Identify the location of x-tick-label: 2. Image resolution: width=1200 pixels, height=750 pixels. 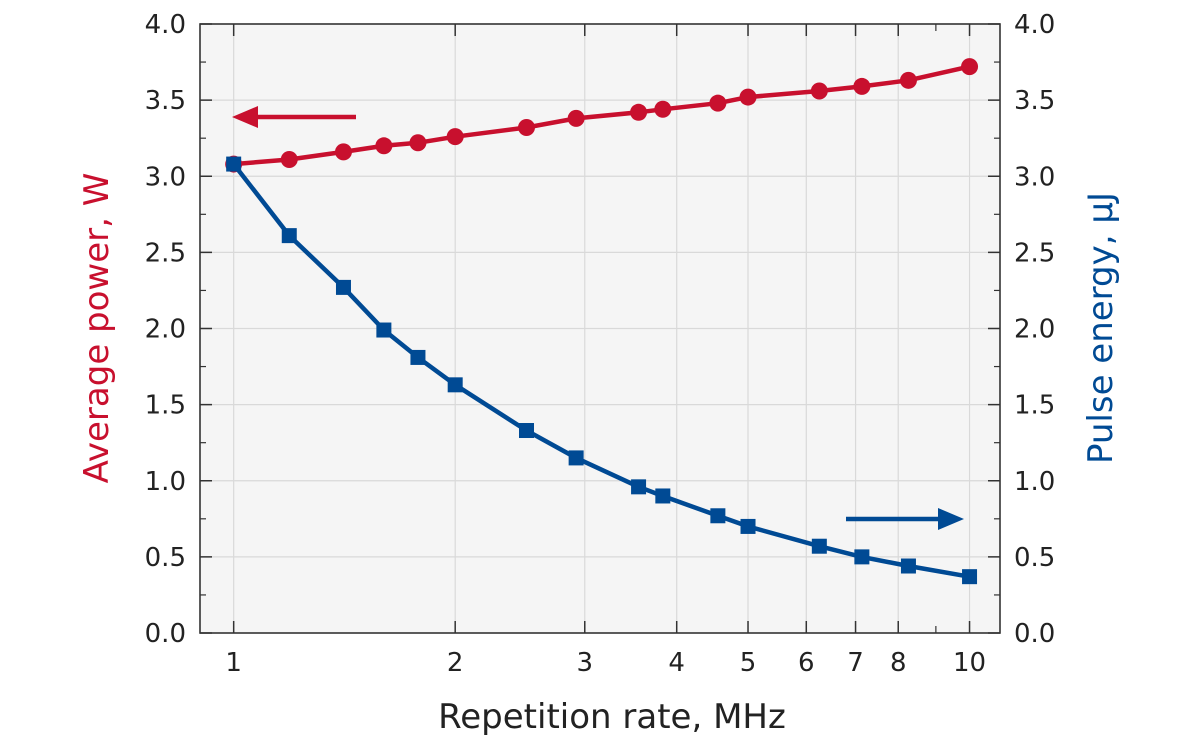
(455, 663).